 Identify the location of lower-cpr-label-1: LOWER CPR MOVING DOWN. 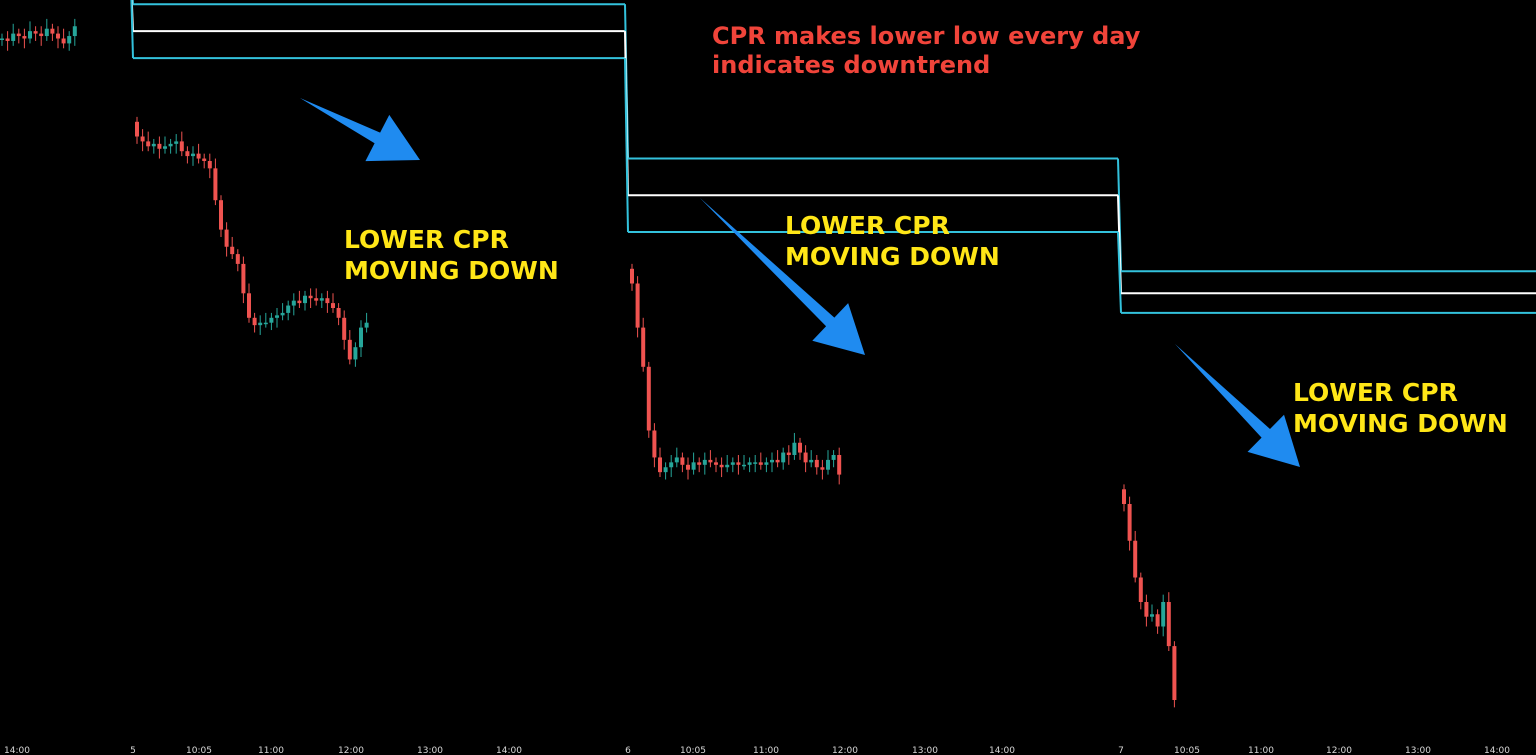
(451, 255).